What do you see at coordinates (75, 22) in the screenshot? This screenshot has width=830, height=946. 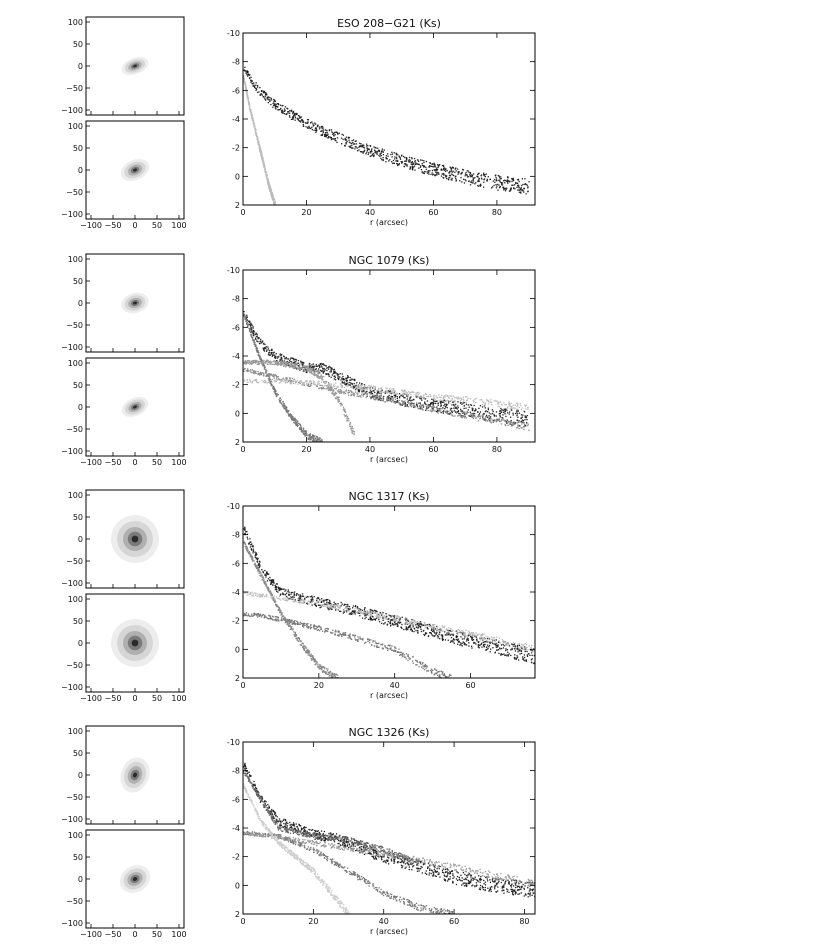 I see `thumbnail-ytick-label: 100` at bounding box center [75, 22].